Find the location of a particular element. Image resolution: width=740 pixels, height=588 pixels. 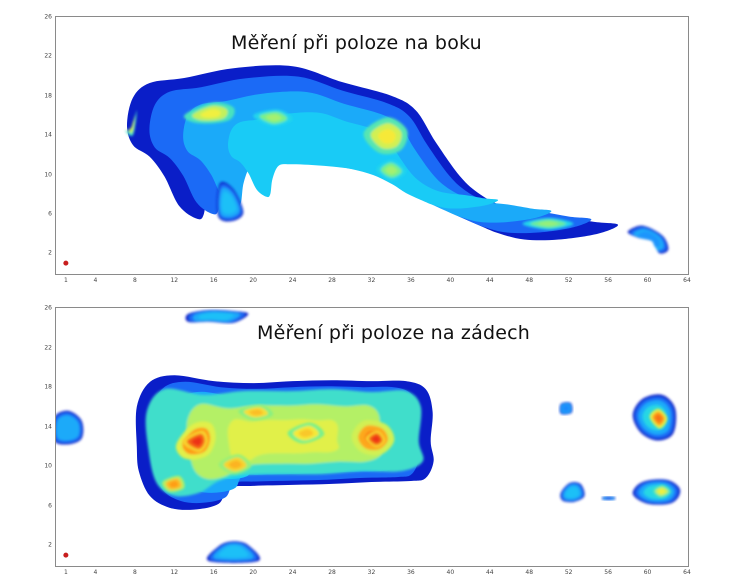

x-tick-label: 1 is located at coordinates (65, 280).